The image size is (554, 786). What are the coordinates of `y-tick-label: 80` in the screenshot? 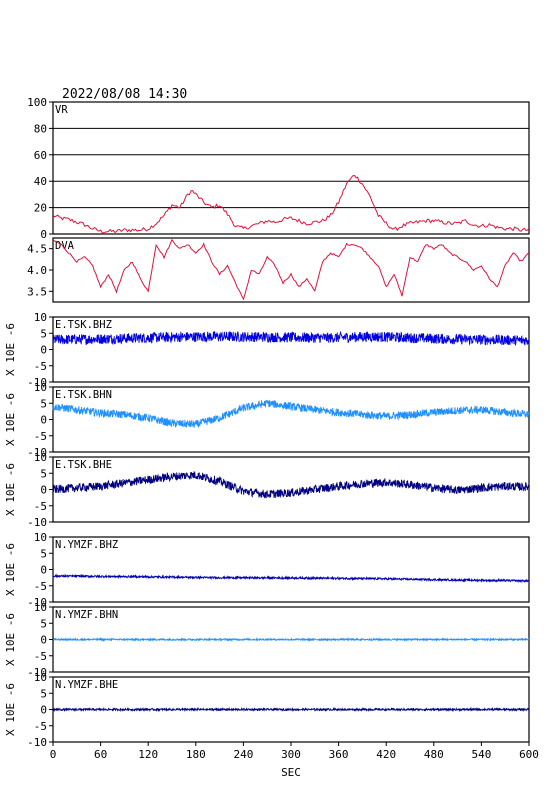 It's located at (40, 128).